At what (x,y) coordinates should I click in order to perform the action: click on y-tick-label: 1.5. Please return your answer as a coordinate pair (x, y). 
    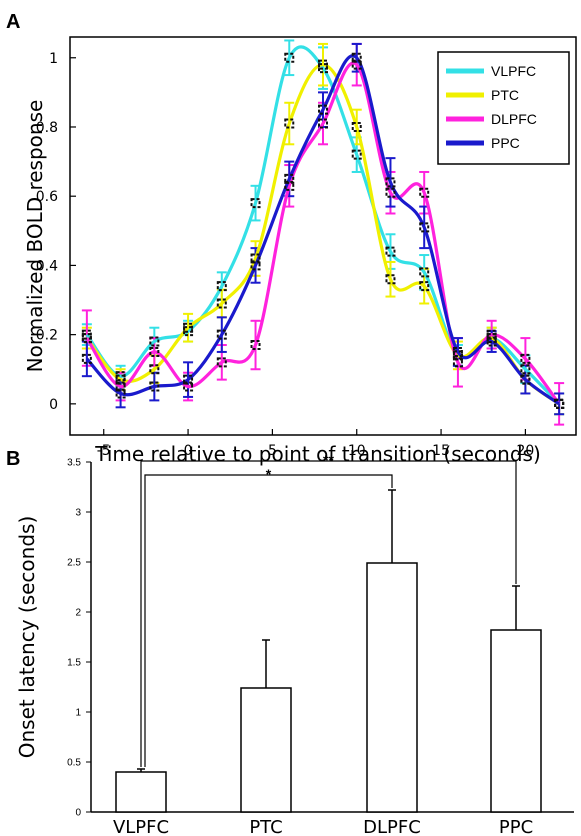
    Looking at the image, I should click on (74, 663).